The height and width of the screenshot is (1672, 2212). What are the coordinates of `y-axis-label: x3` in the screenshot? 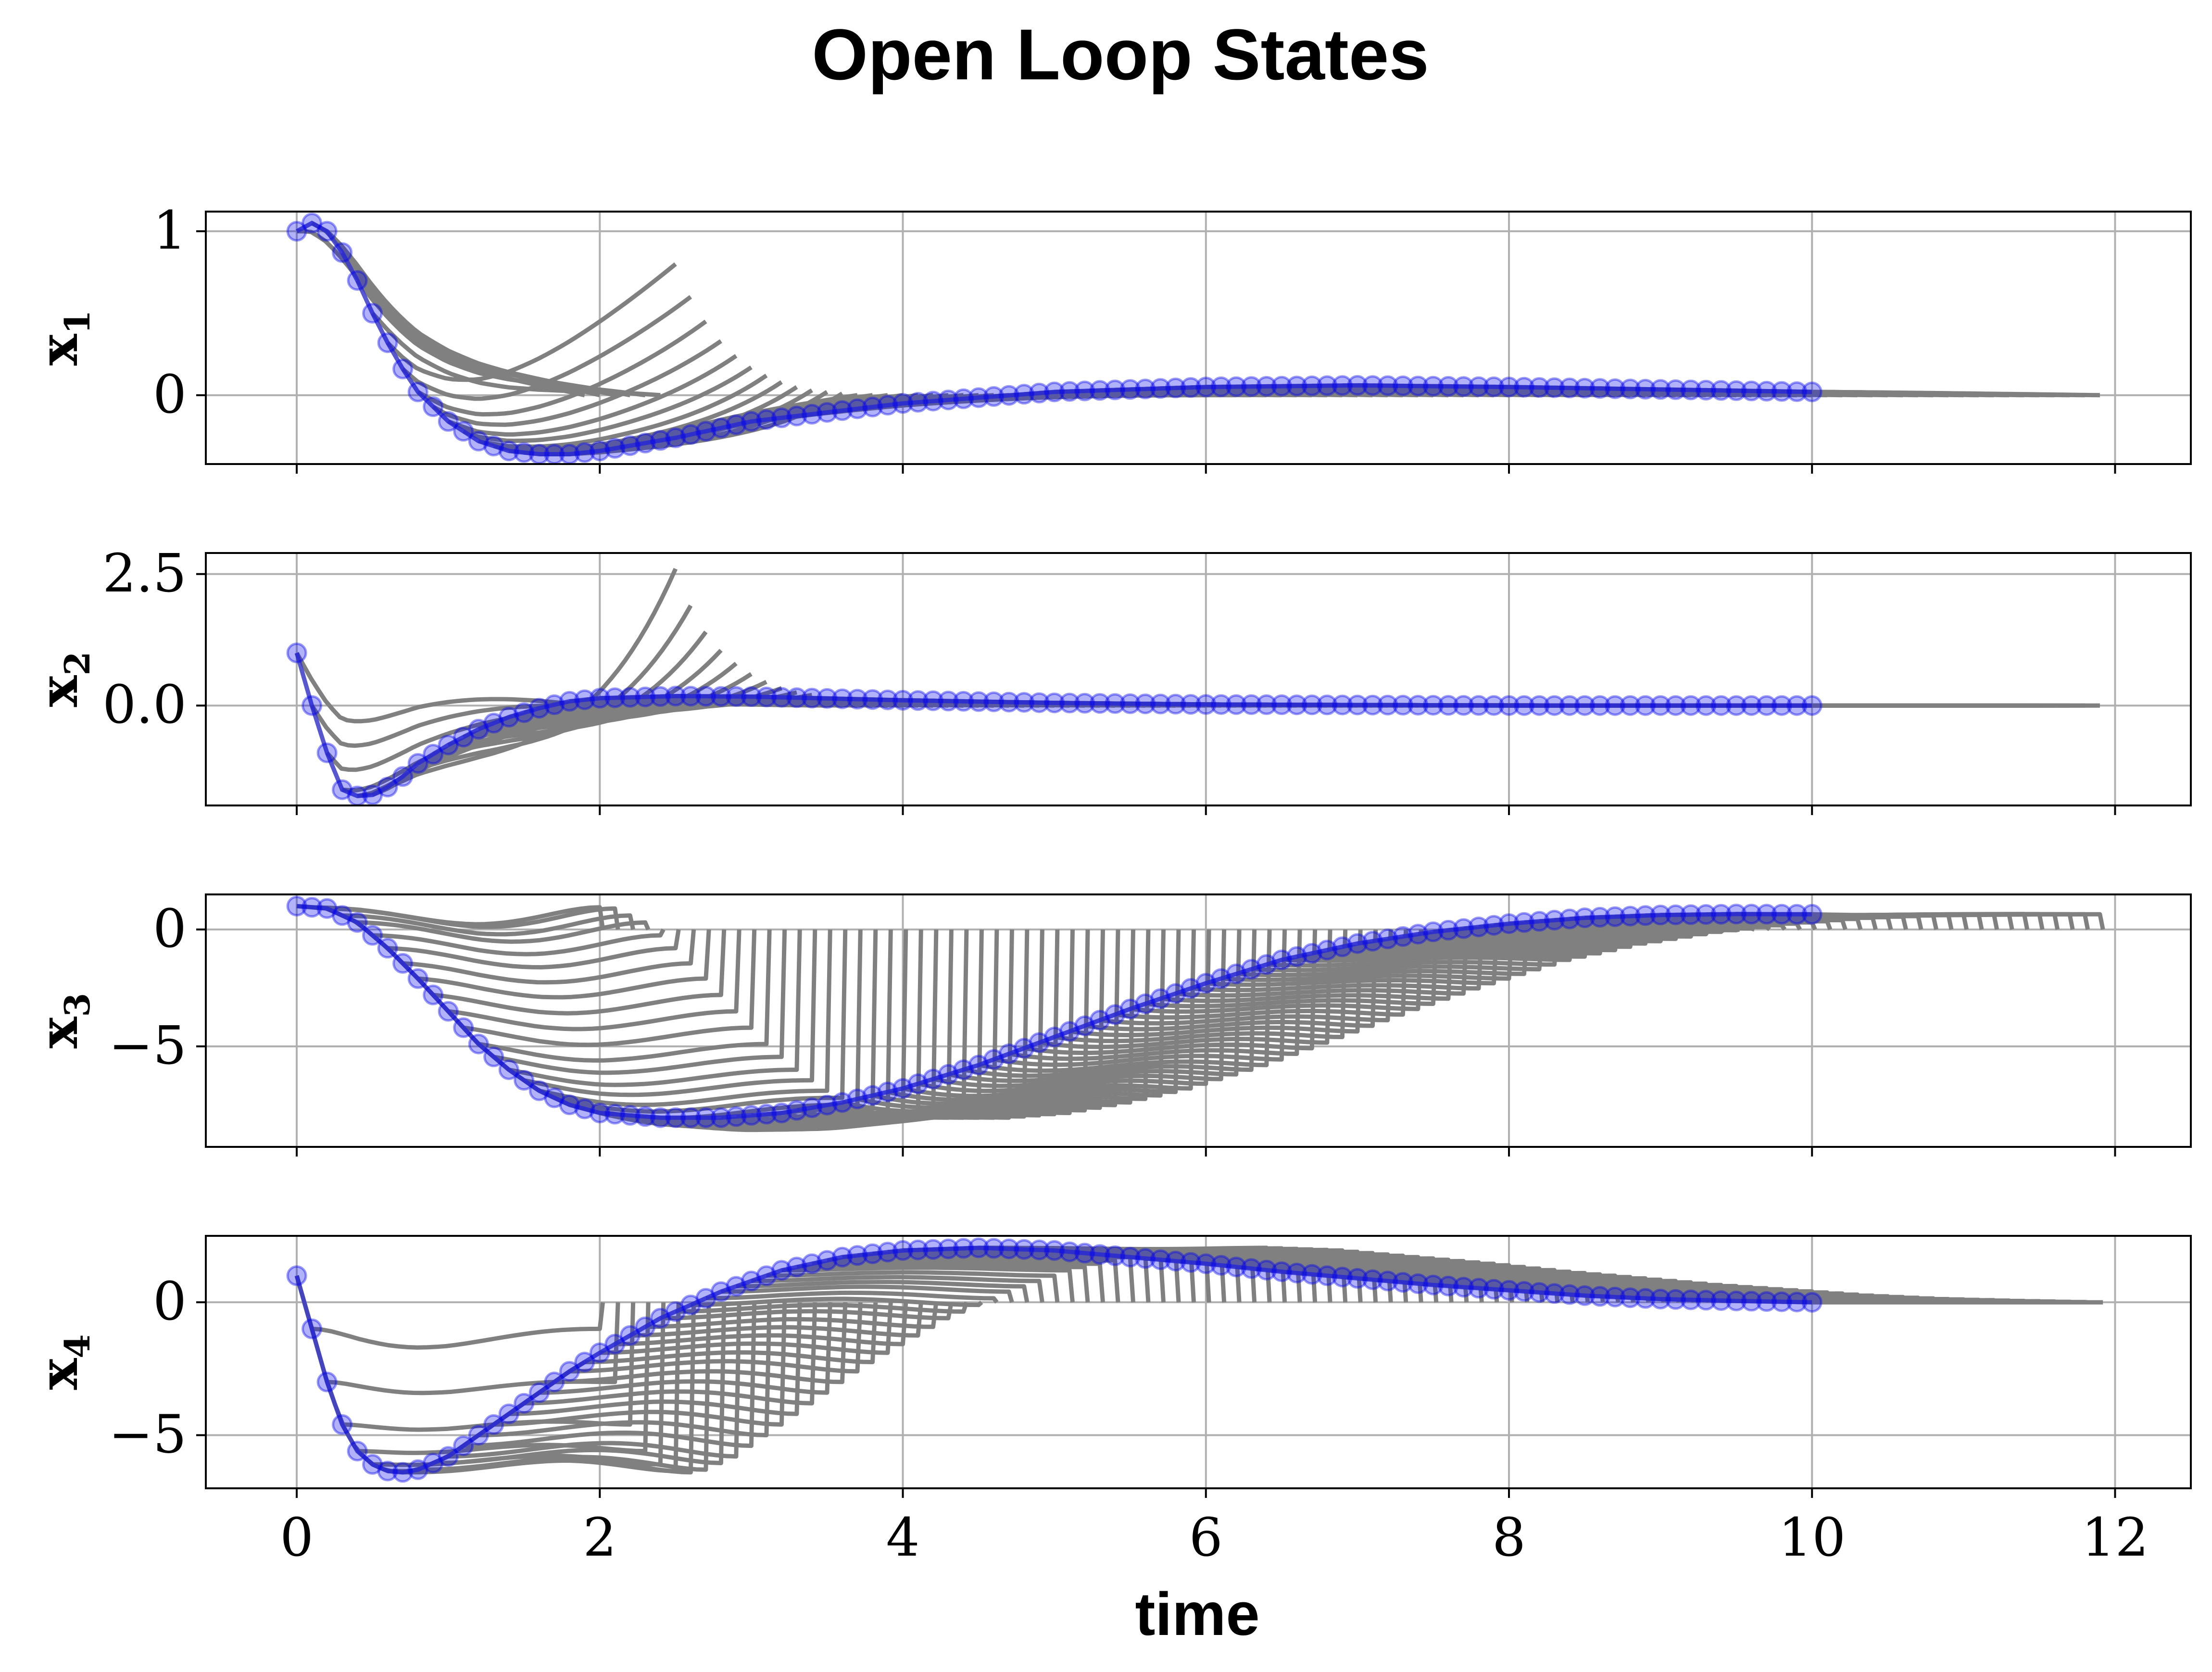 It's located at (62, 1021).